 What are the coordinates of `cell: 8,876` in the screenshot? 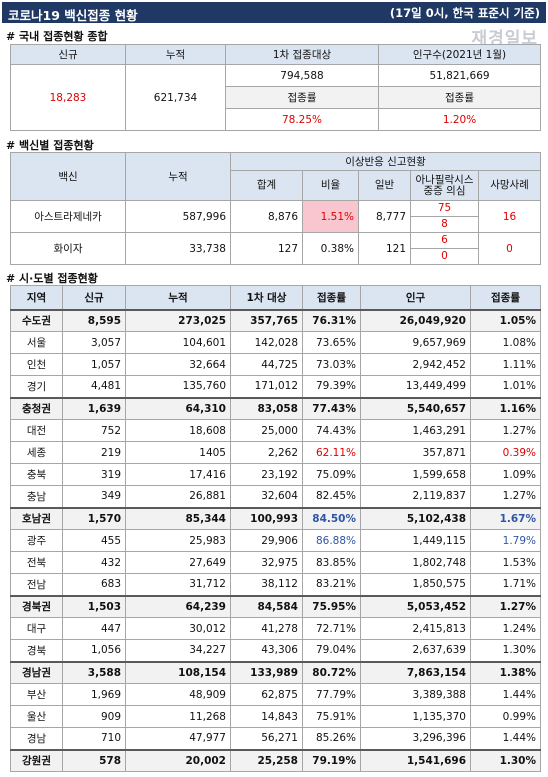 It's located at (266, 216).